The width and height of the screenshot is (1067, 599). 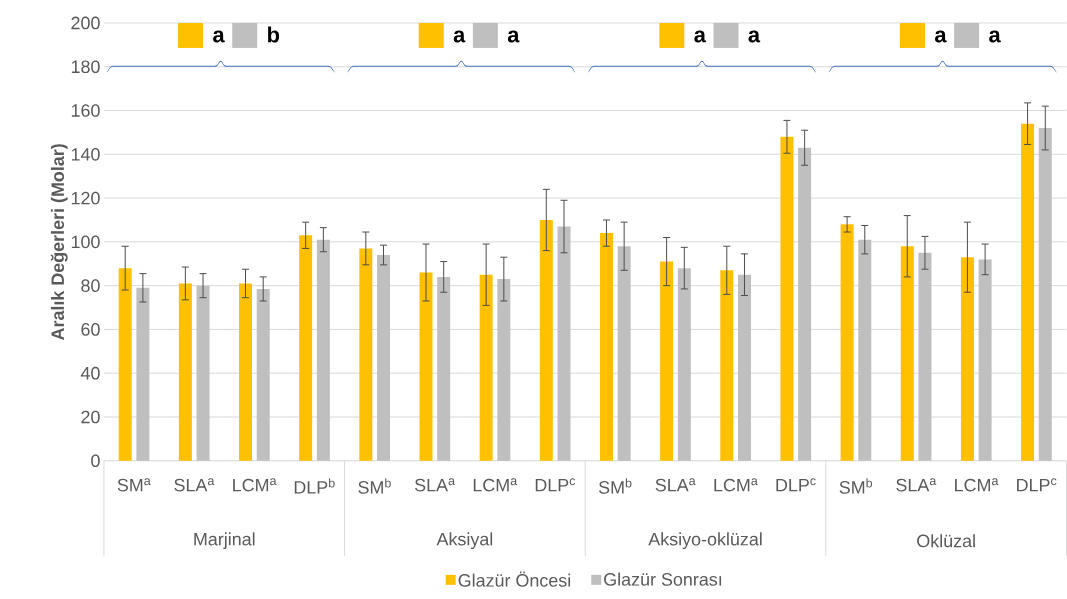 I want to click on y-tick-label: 60, so click(x=90, y=329).